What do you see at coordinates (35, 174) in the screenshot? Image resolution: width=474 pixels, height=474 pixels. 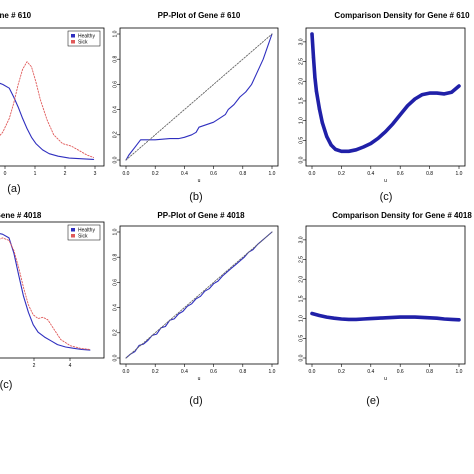 I see `x-tick-label: 1` at bounding box center [35, 174].